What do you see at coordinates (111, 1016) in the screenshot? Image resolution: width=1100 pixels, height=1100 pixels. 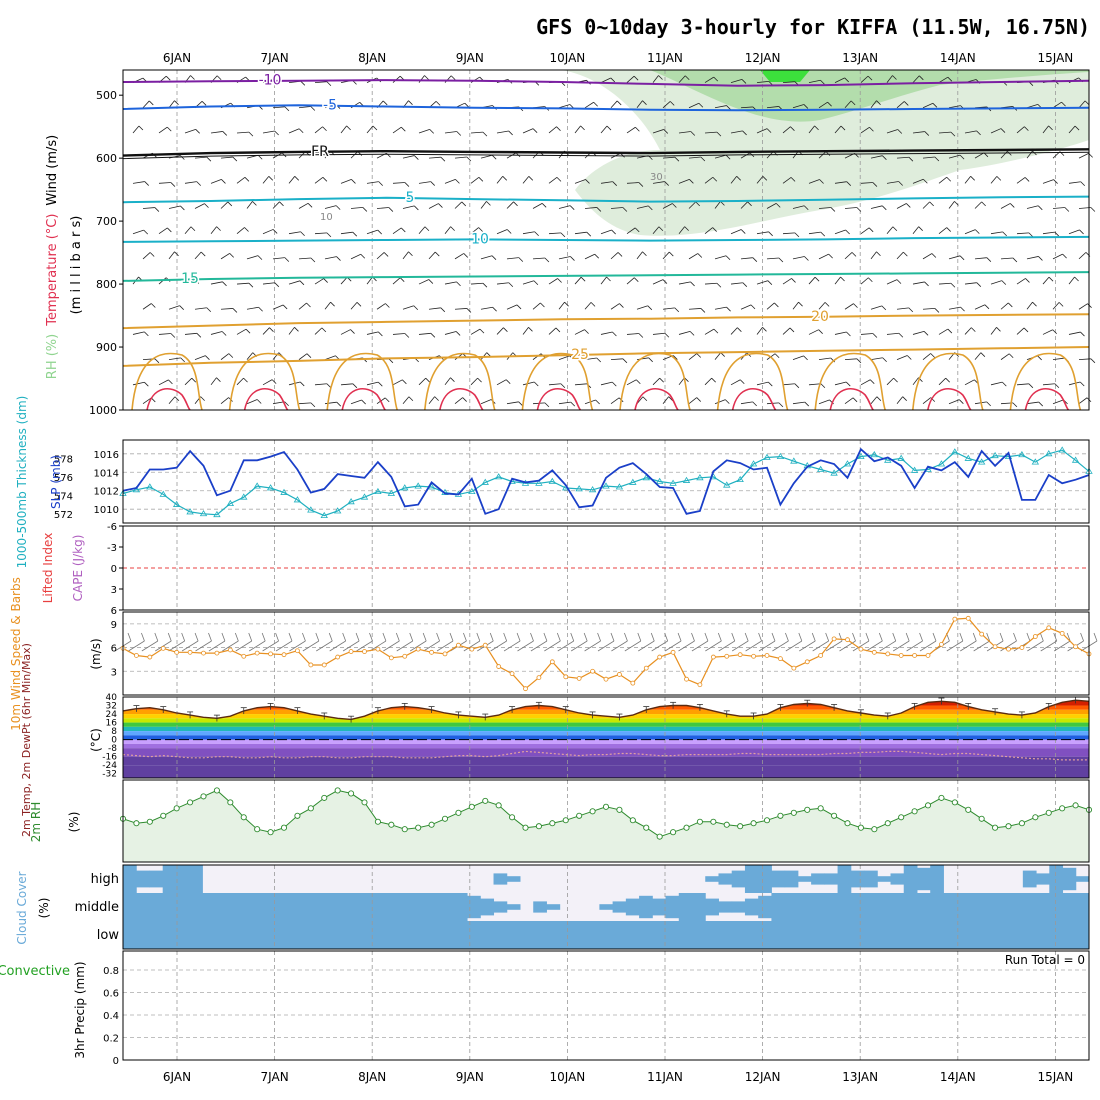 I see `y-tick-label: 0.4` at bounding box center [111, 1016].